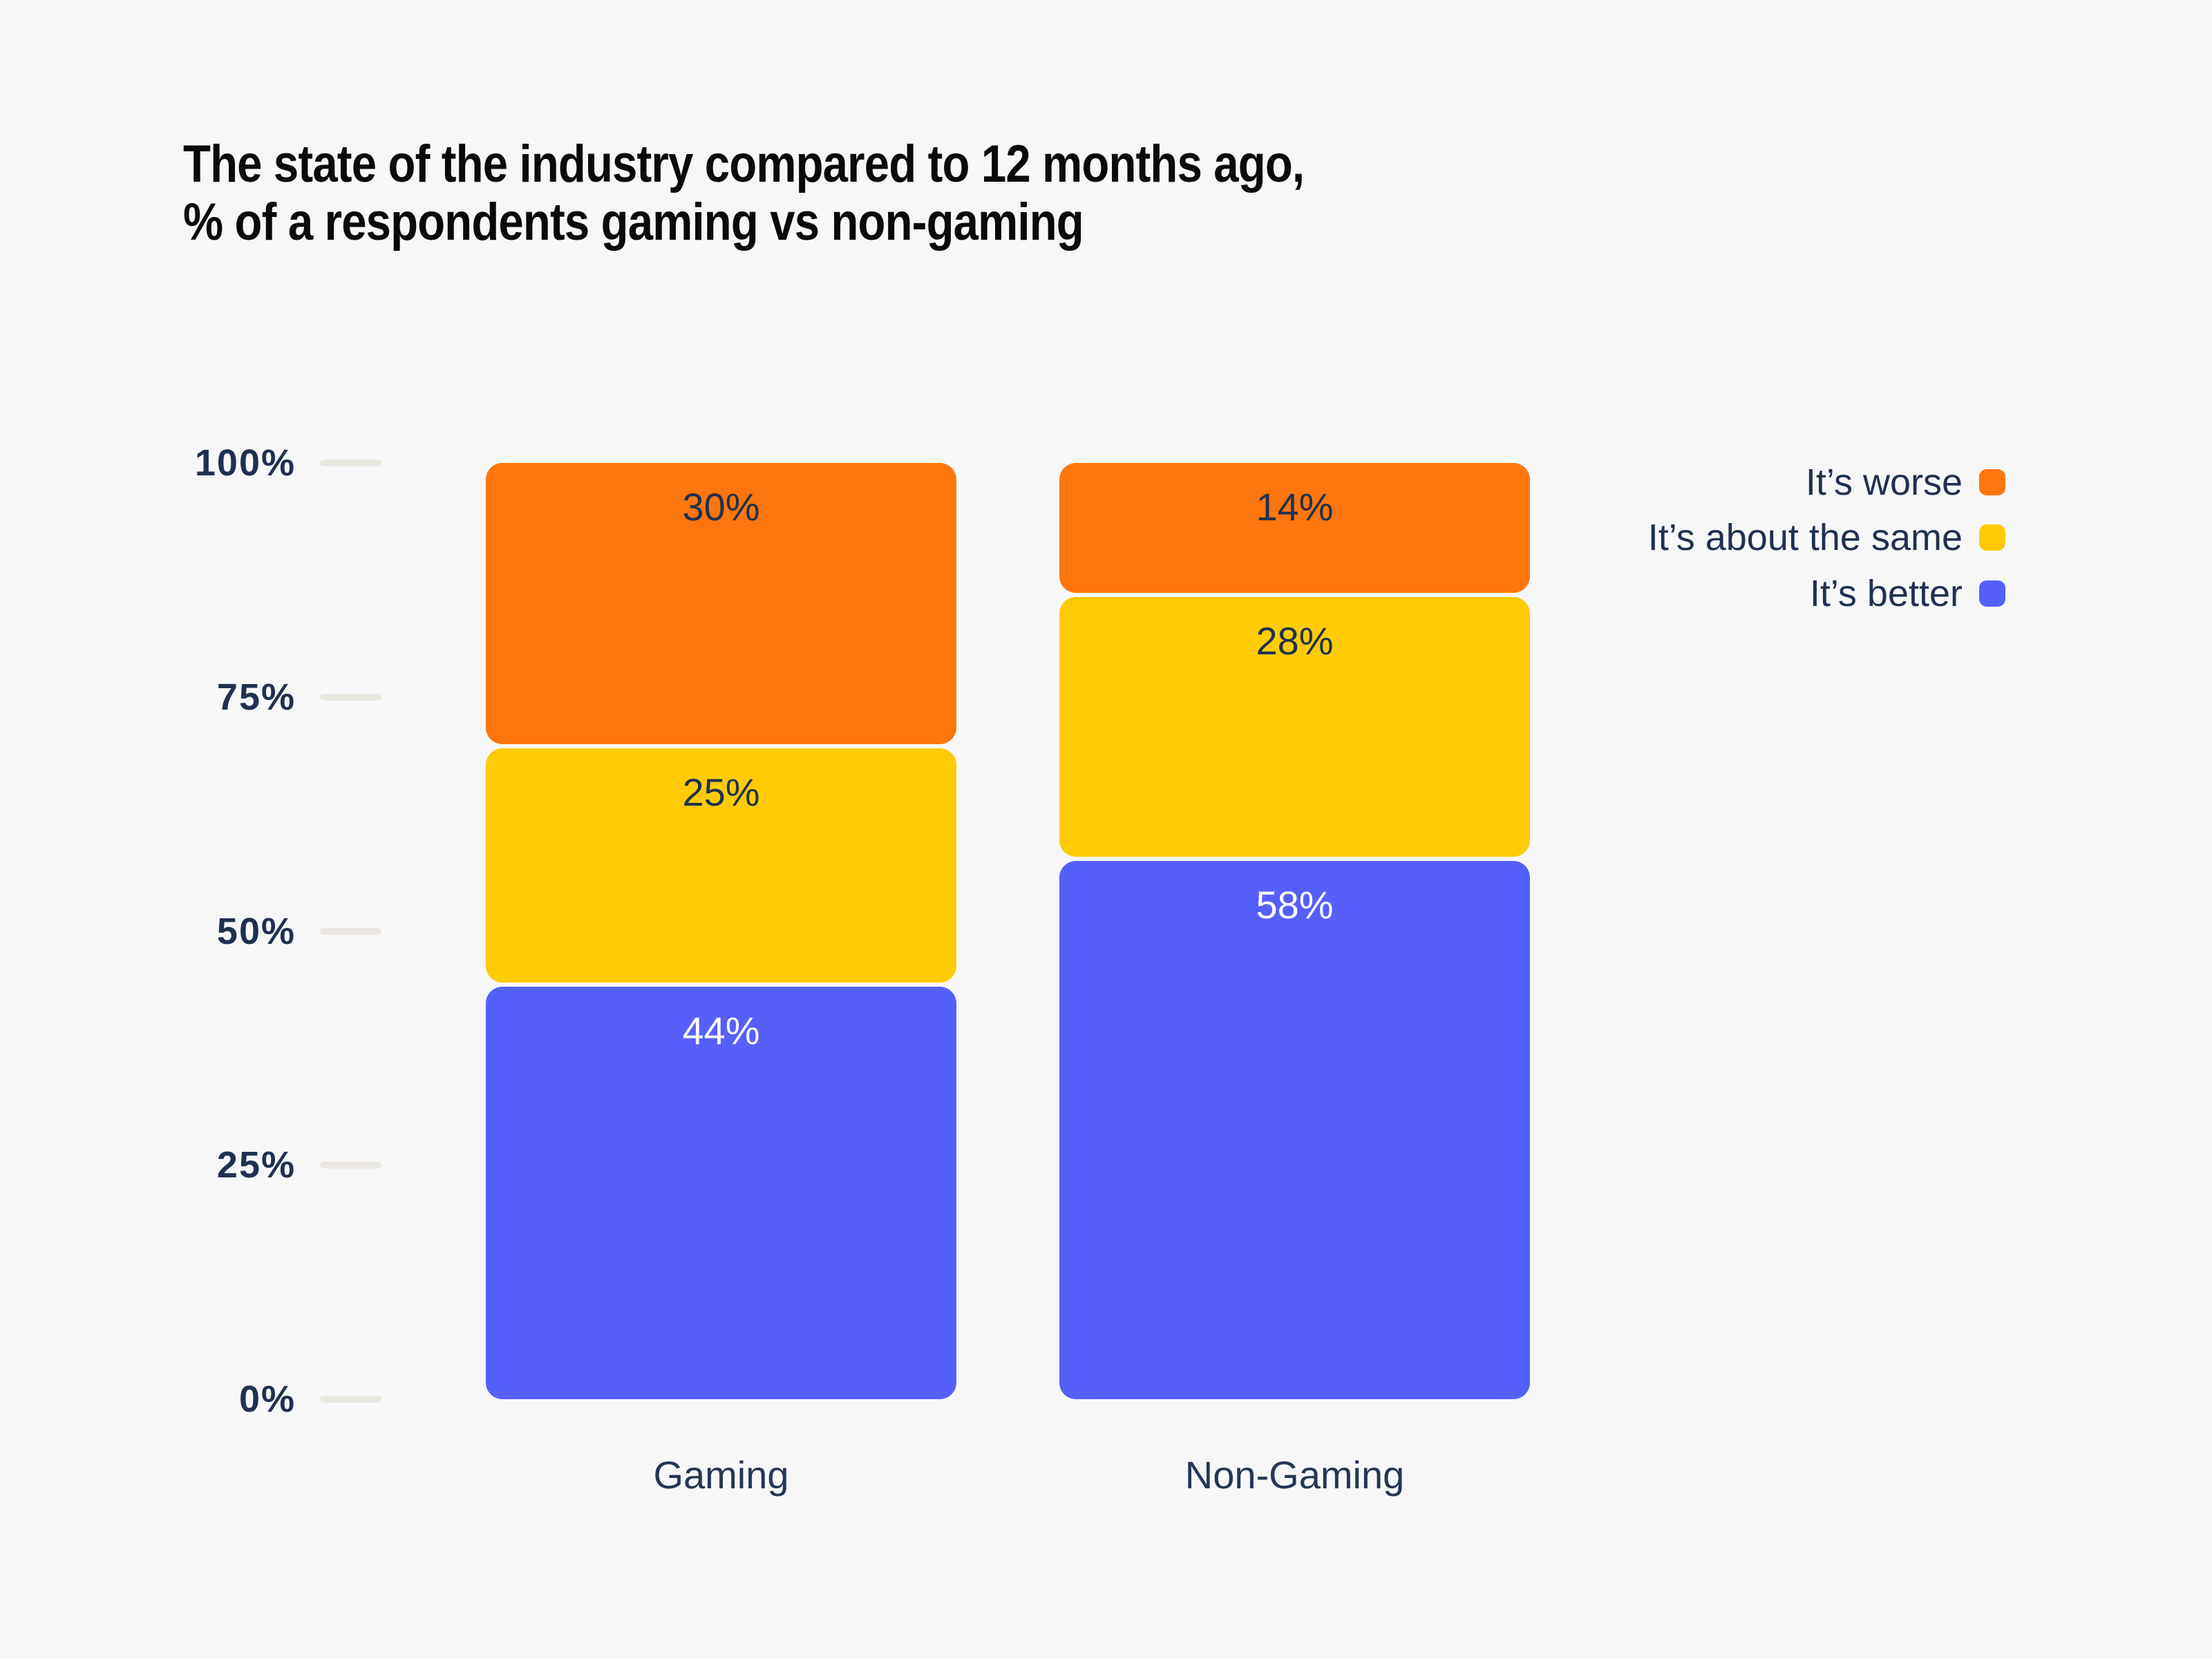 The image size is (2212, 1659). Describe the element at coordinates (1992, 482) in the screenshot. I see `legend-swatch-worse-icon` at that location.